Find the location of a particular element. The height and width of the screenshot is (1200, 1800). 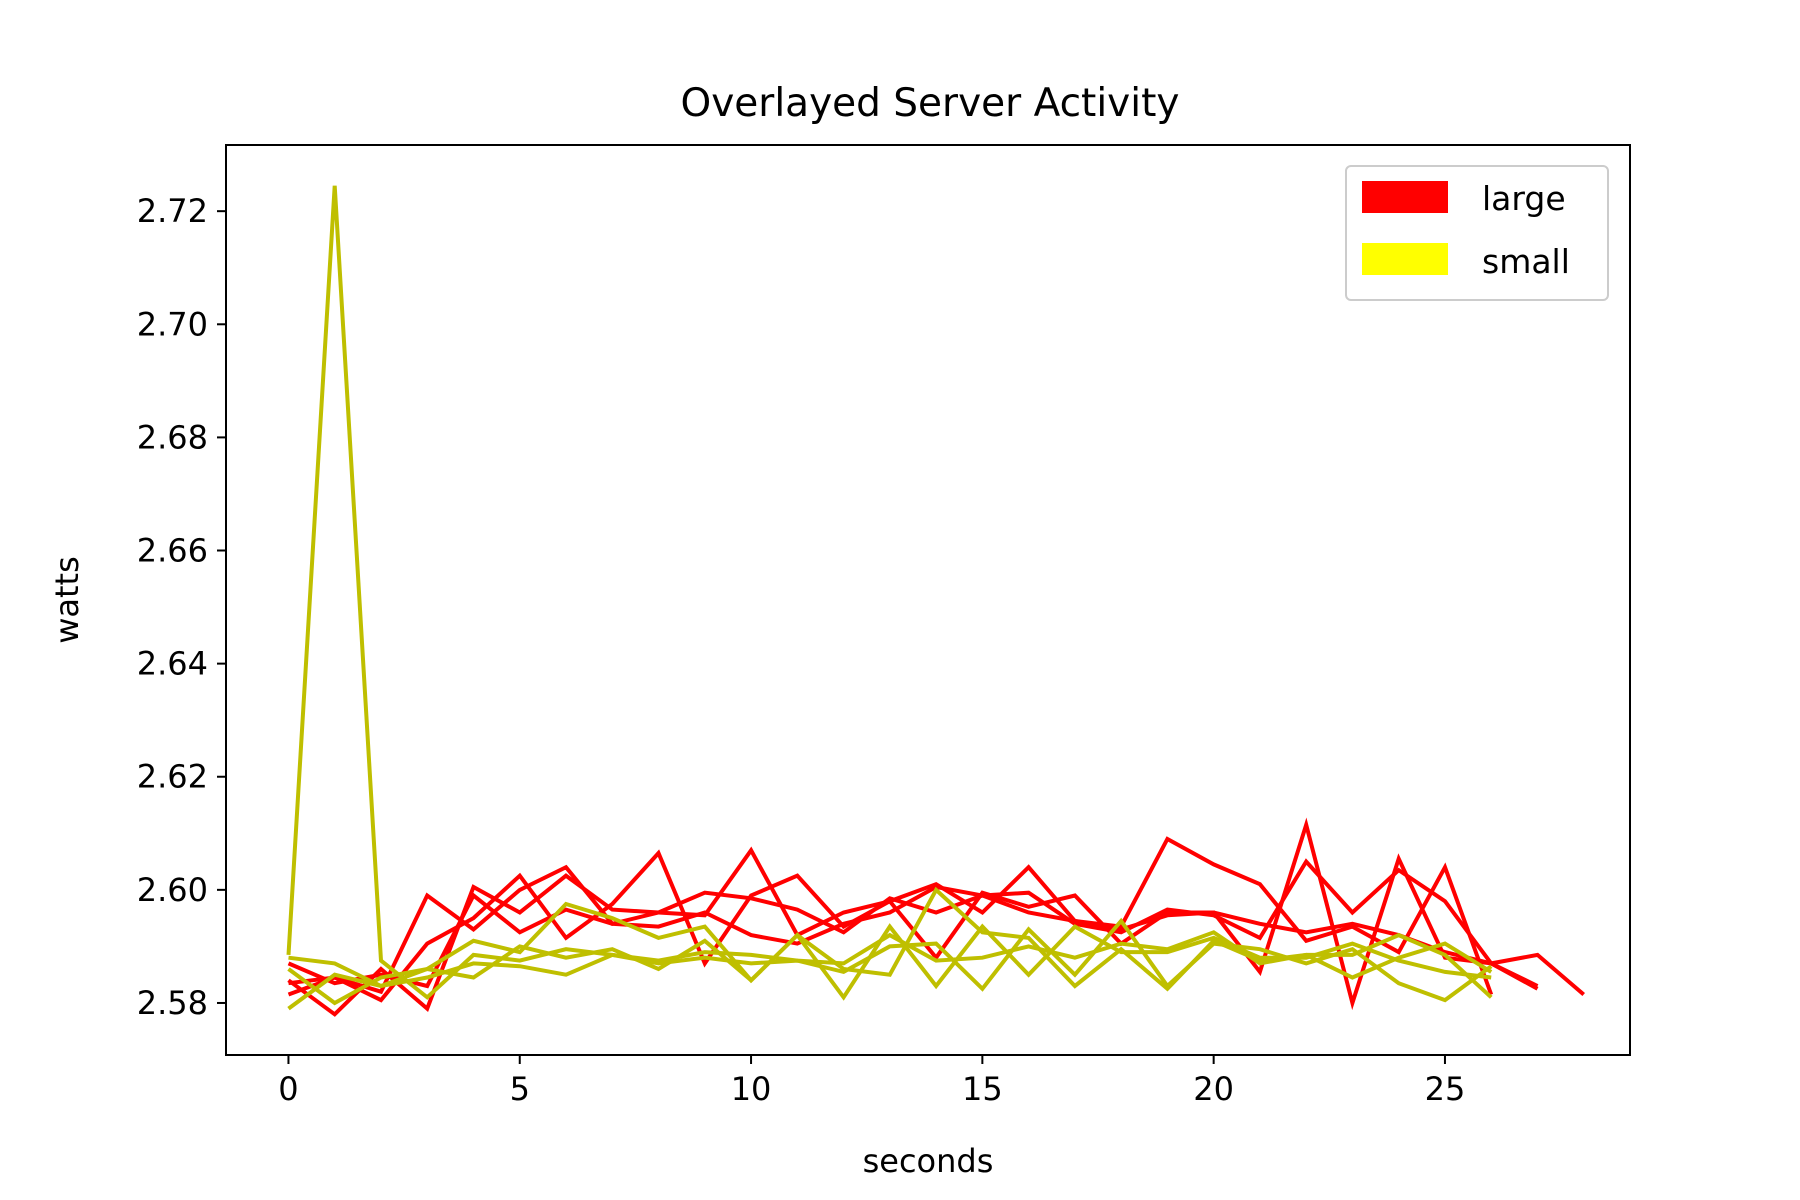

y-tick-label: 2.66 is located at coordinates (172, 551).